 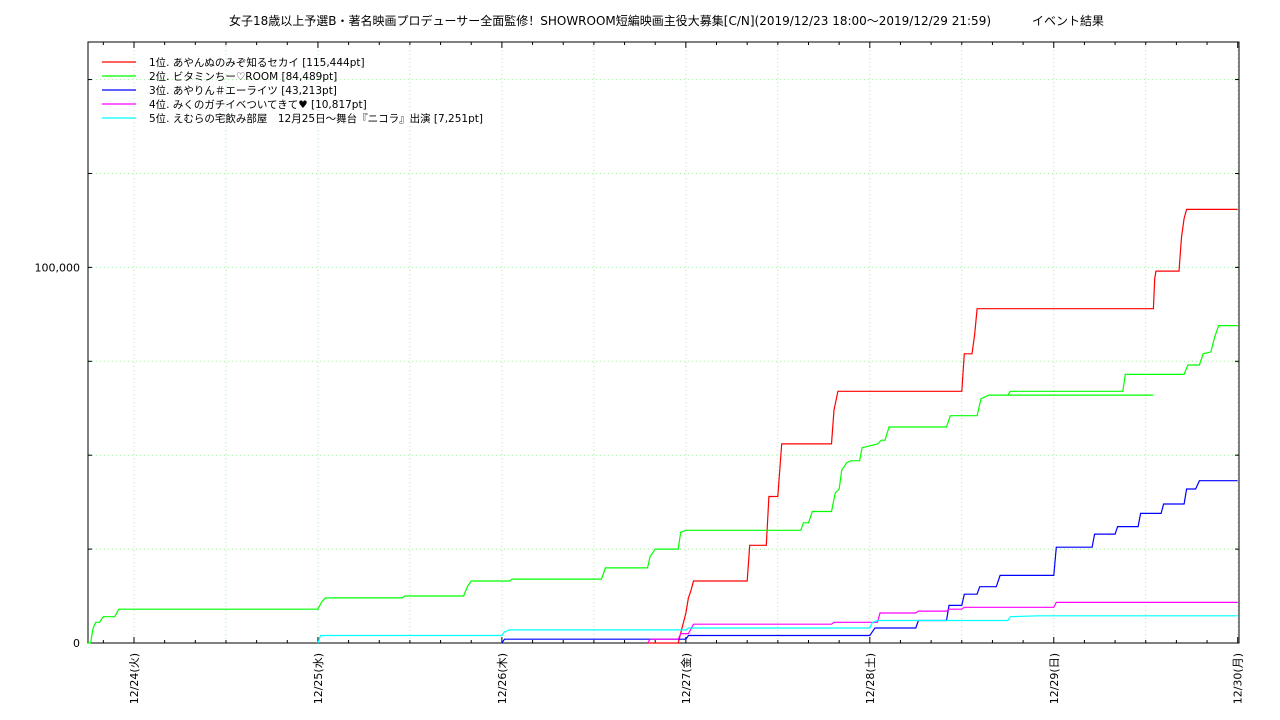 I want to click on legend-label-3: 3位. あやりん＃エーライツ [43,213pt], so click(x=243, y=90).